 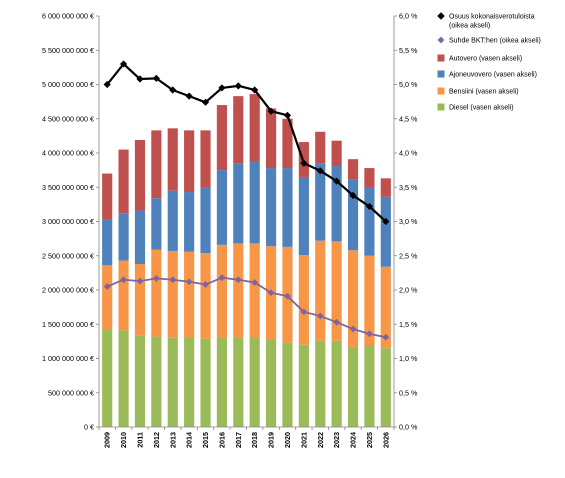 I want to click on bar-ajoneuvovero-2014, so click(x=189, y=222).